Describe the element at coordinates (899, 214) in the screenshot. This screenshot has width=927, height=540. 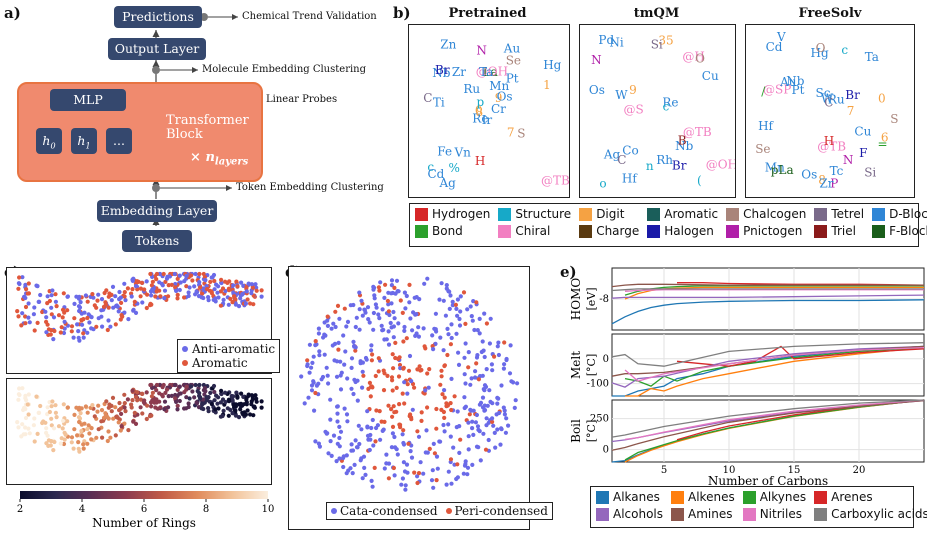
I see `legend-d-block: D-Block` at that location.